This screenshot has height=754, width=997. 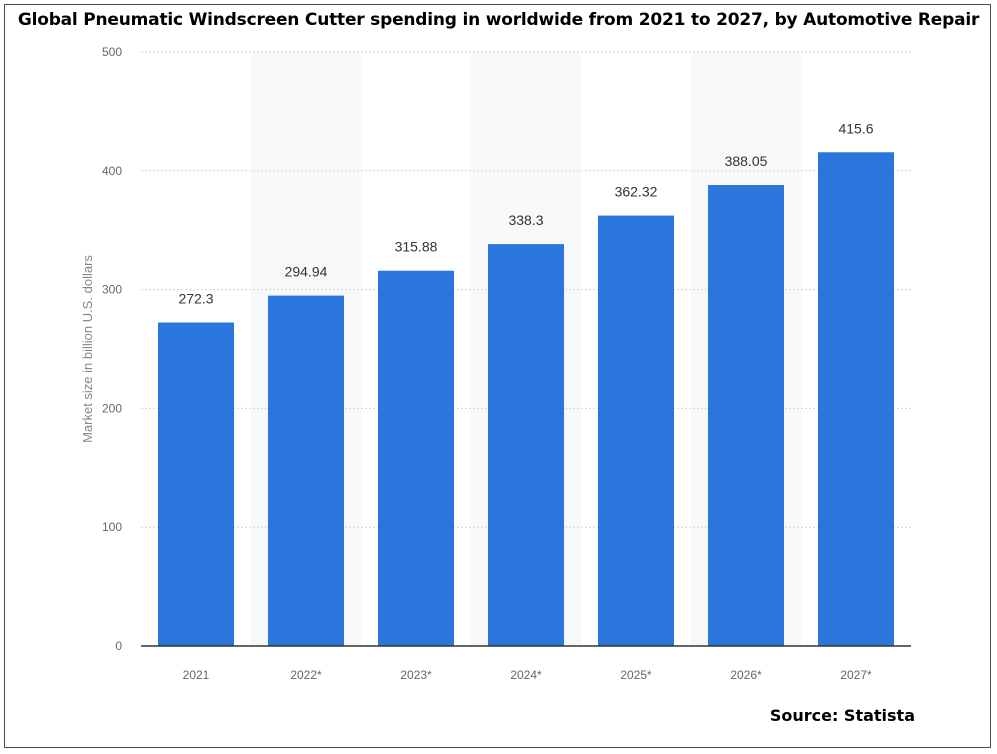 What do you see at coordinates (112, 290) in the screenshot?
I see `y-tick-label: 300` at bounding box center [112, 290].